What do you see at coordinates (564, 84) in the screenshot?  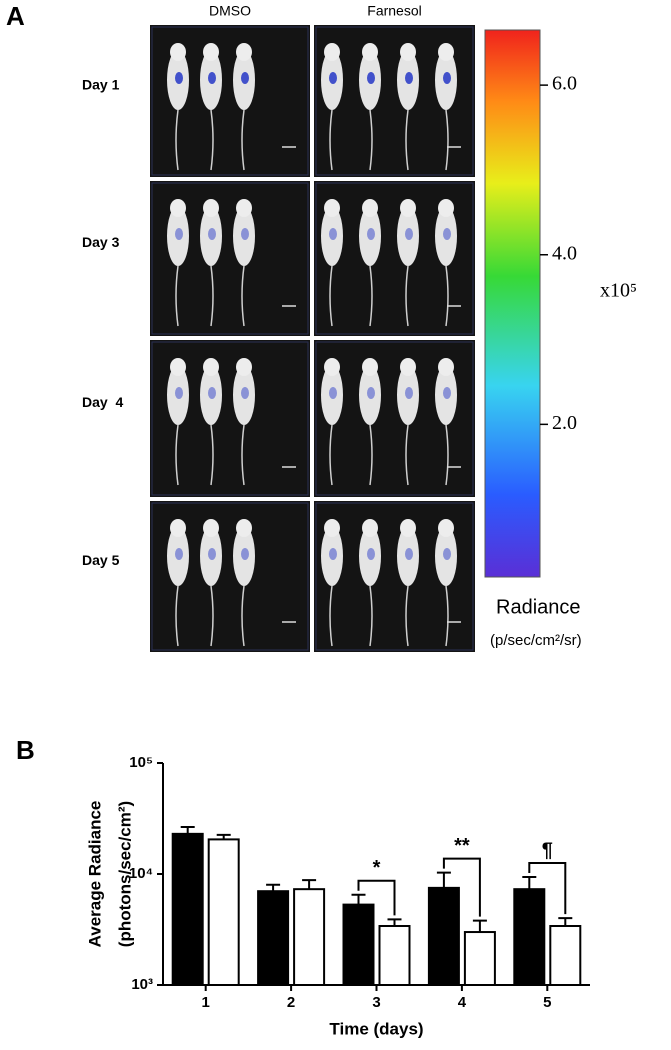 I see `colorbar-tick-label: 6.0` at bounding box center [564, 84].